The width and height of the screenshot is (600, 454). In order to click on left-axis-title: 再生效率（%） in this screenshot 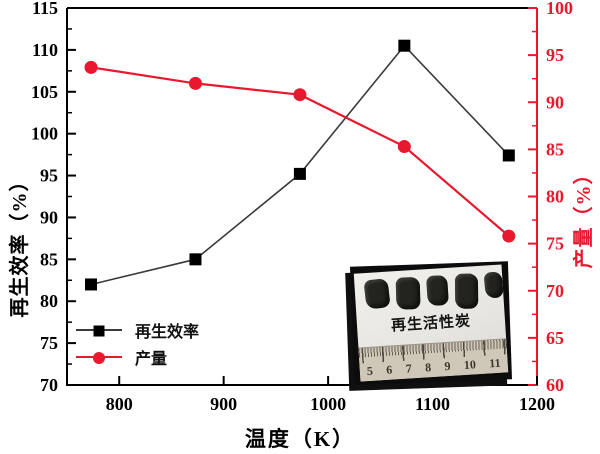, I will do `click(20, 244)`.